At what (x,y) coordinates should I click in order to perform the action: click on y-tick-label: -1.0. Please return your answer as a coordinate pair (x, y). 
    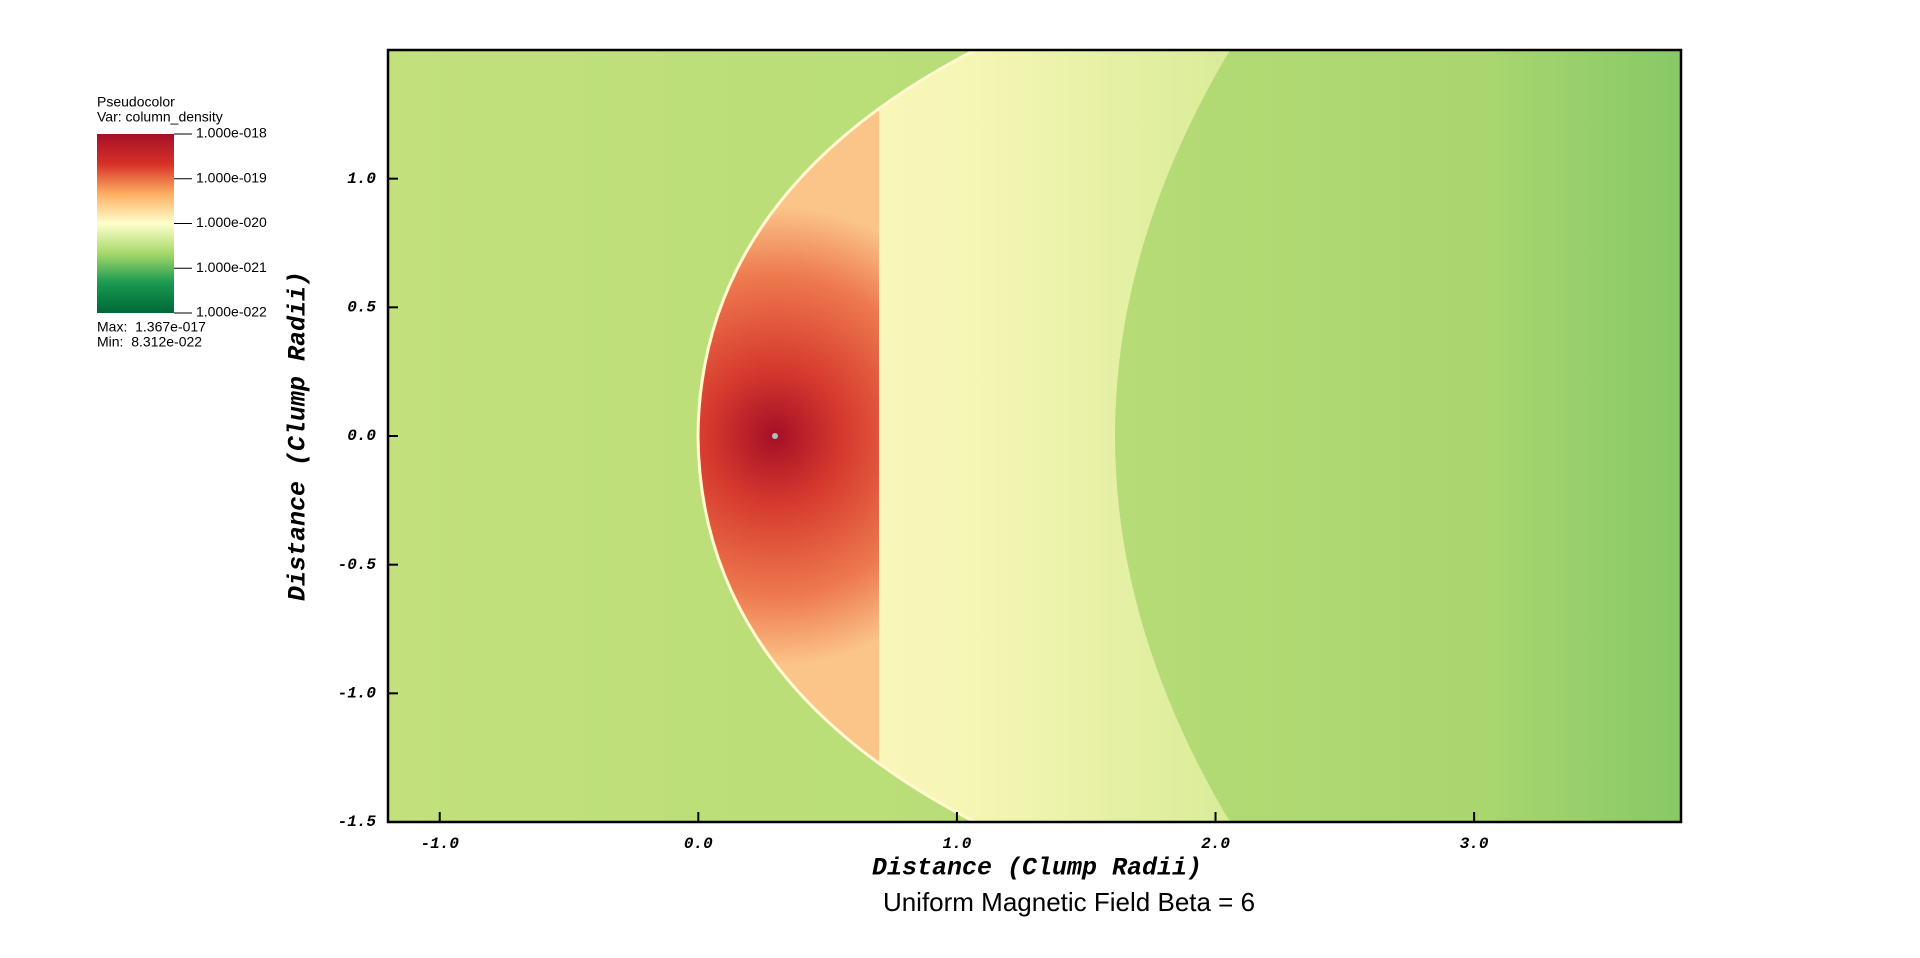
    Looking at the image, I should click on (357, 694).